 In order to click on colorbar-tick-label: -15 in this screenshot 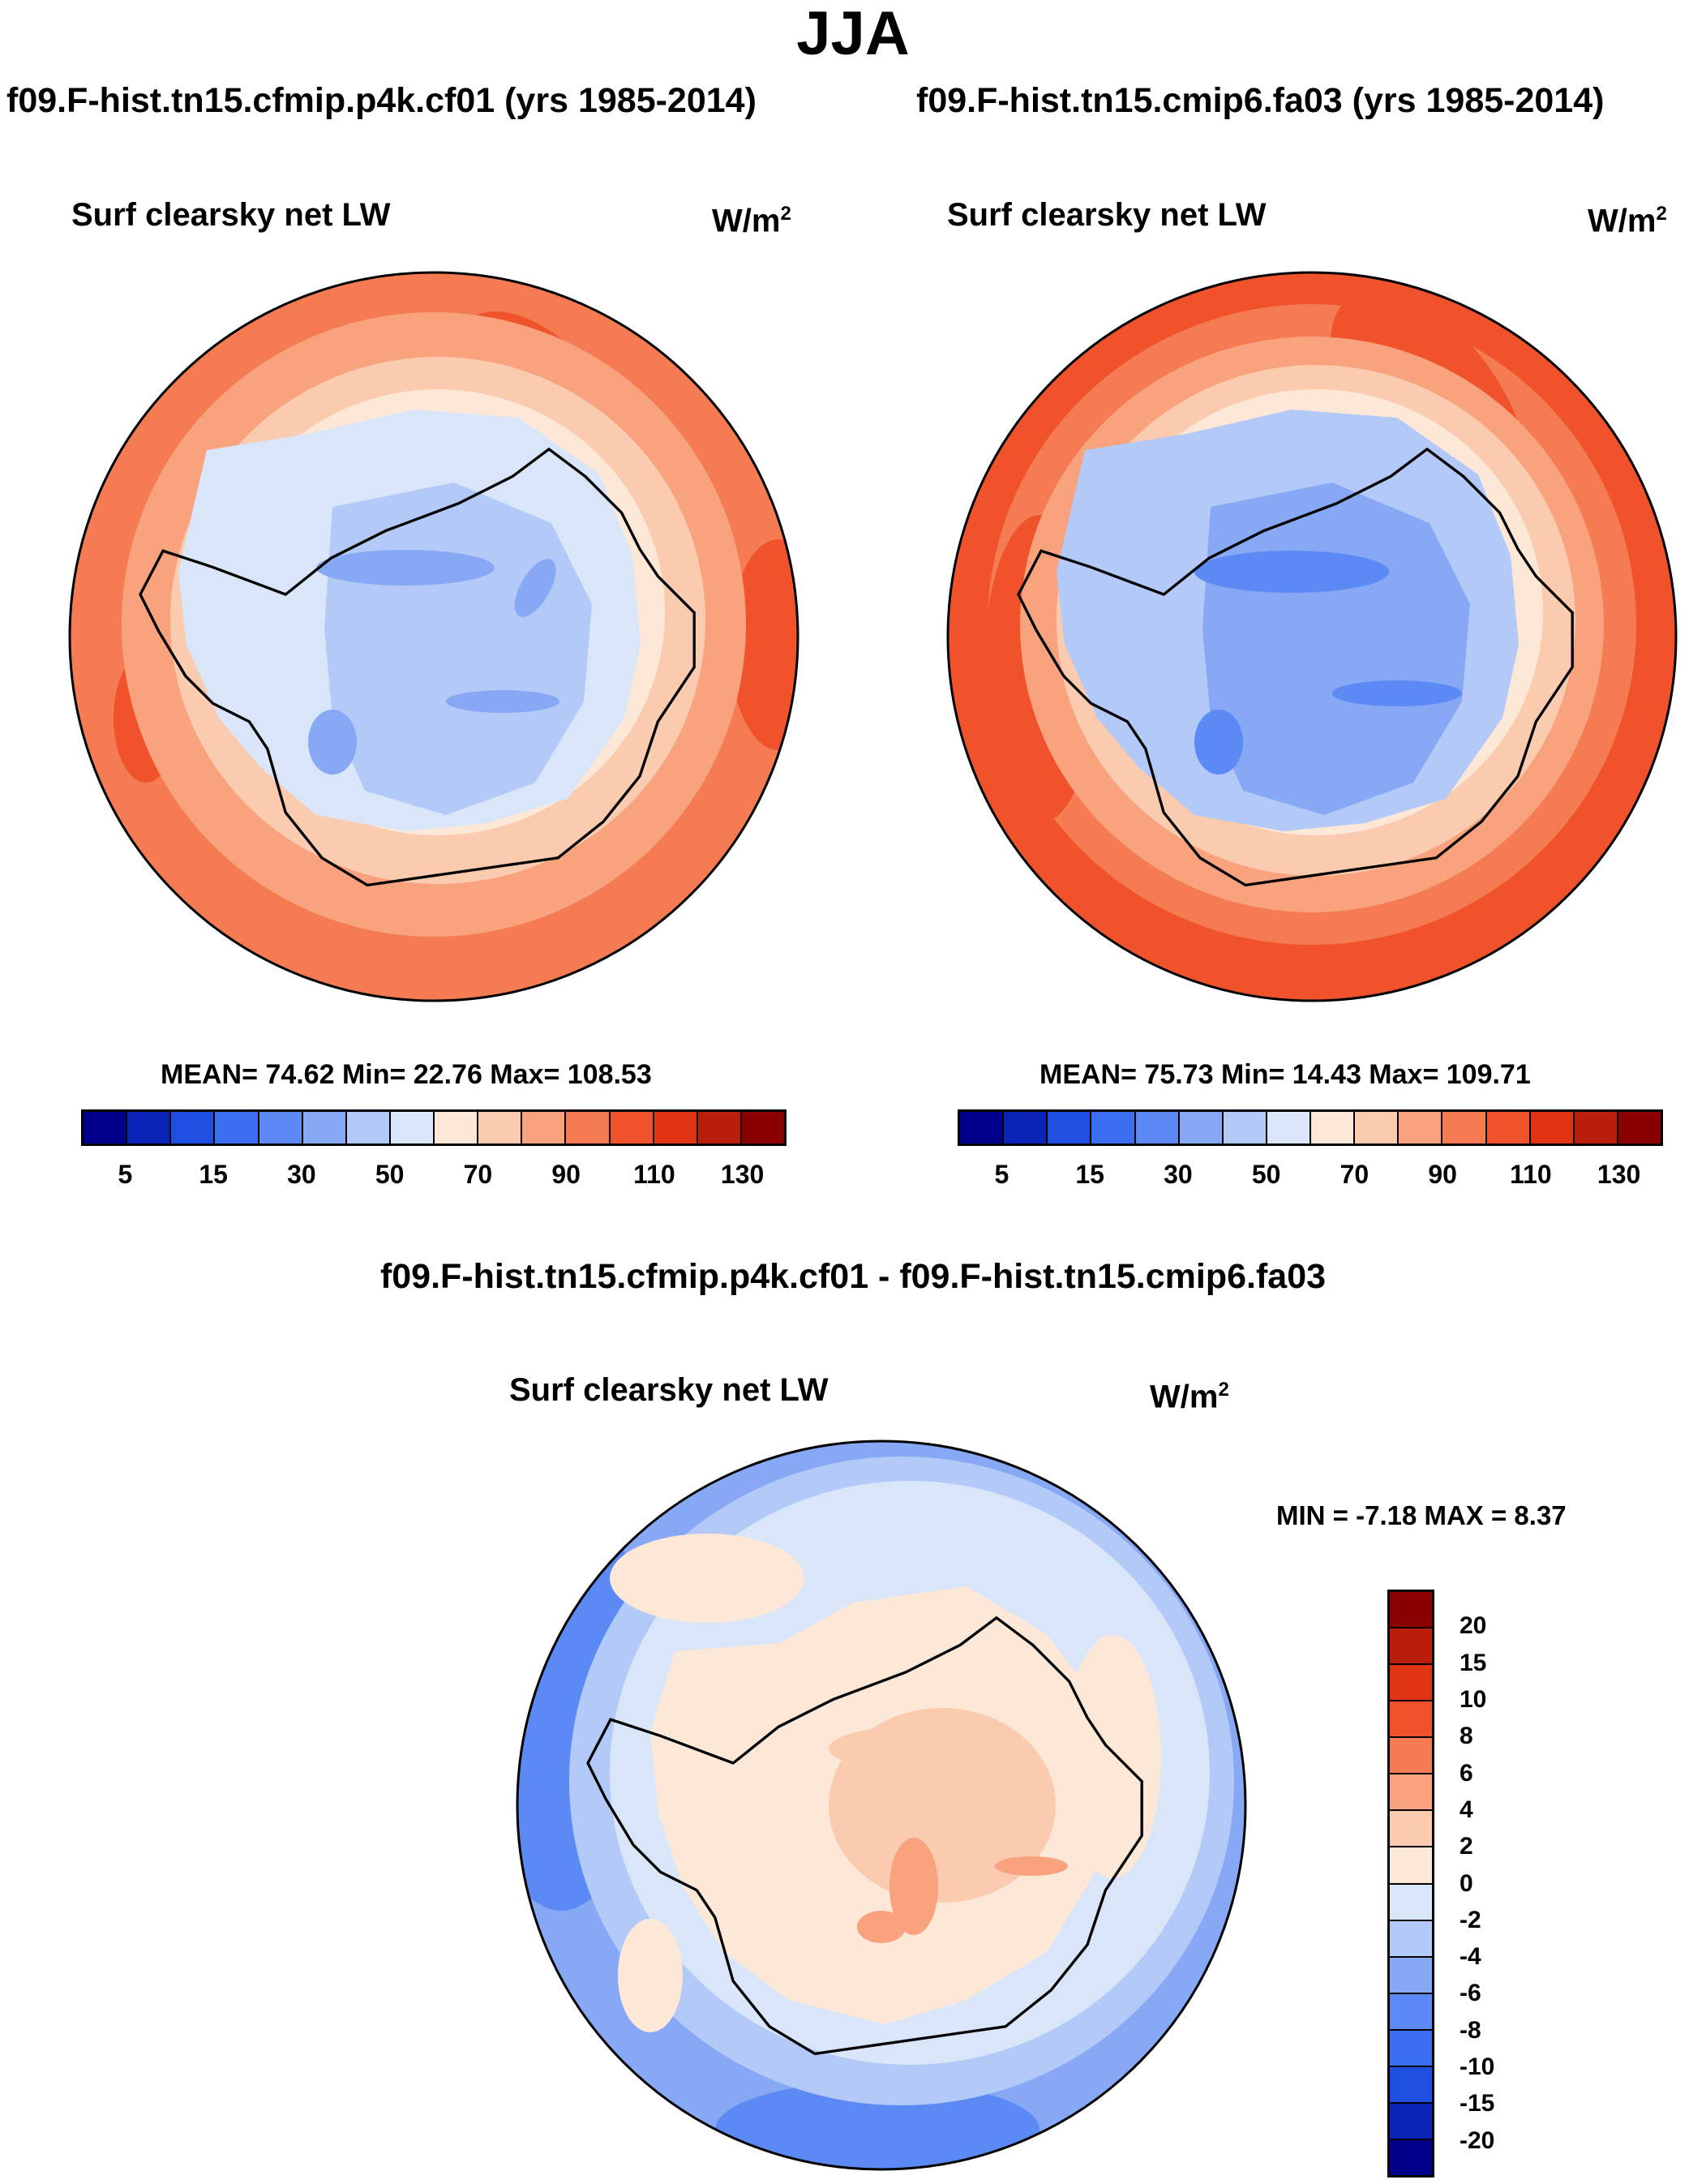, I will do `click(1477, 2103)`.